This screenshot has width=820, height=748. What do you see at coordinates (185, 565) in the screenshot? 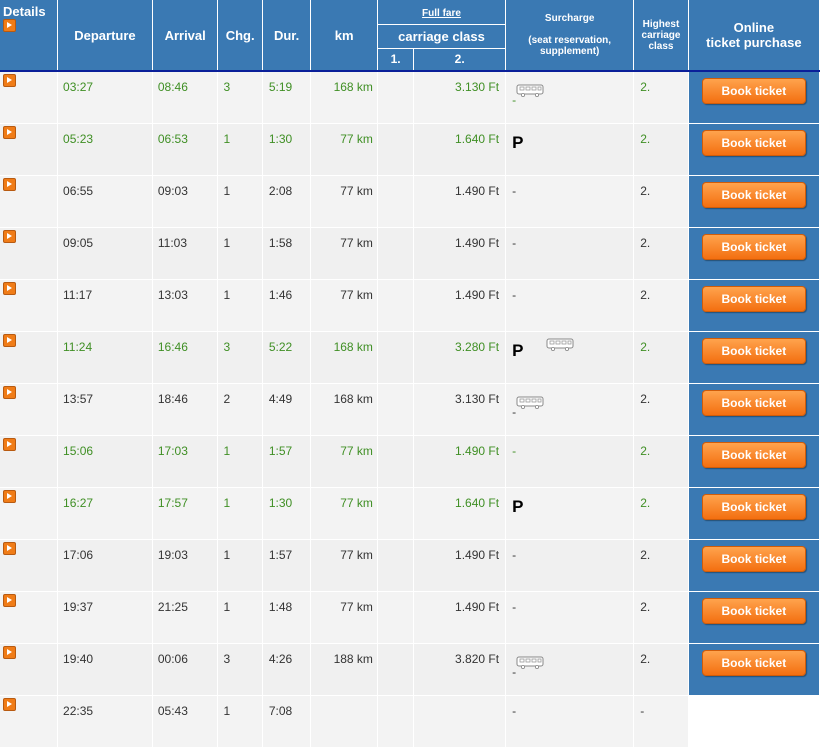
I see `arrival-time: 19:03` at bounding box center [185, 565].